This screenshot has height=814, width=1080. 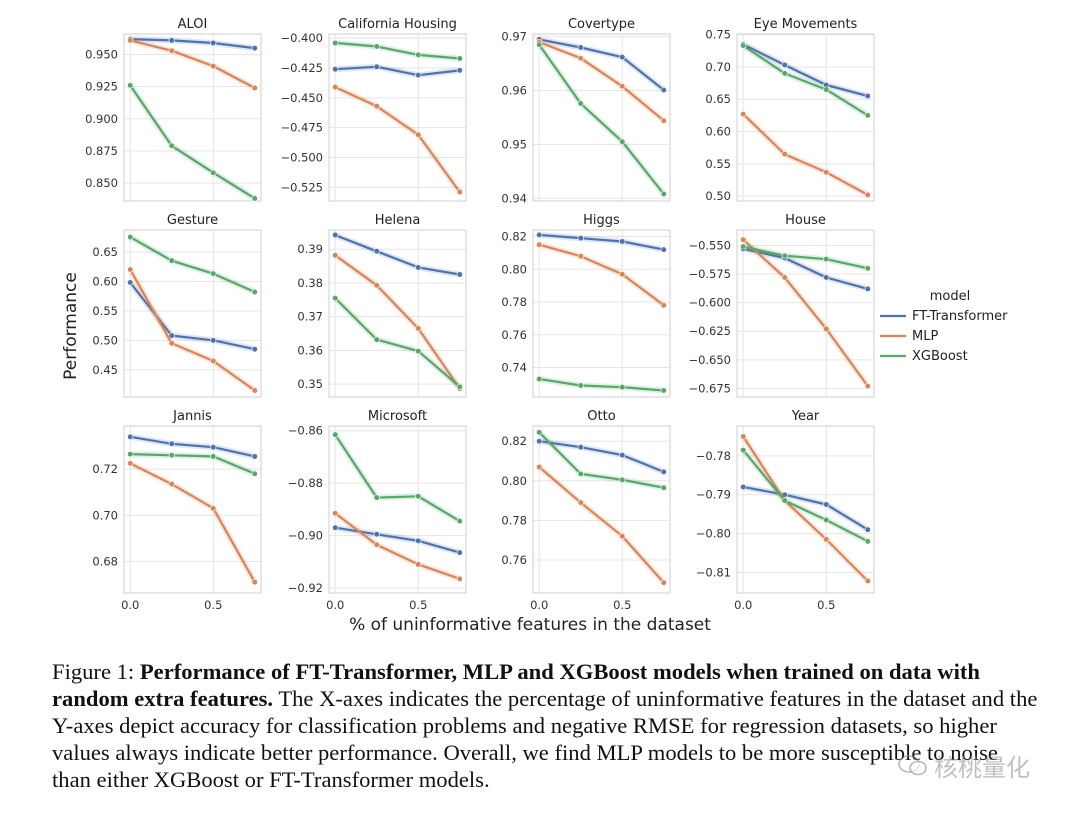 I want to click on panel-title: Gesture, so click(x=192, y=220).